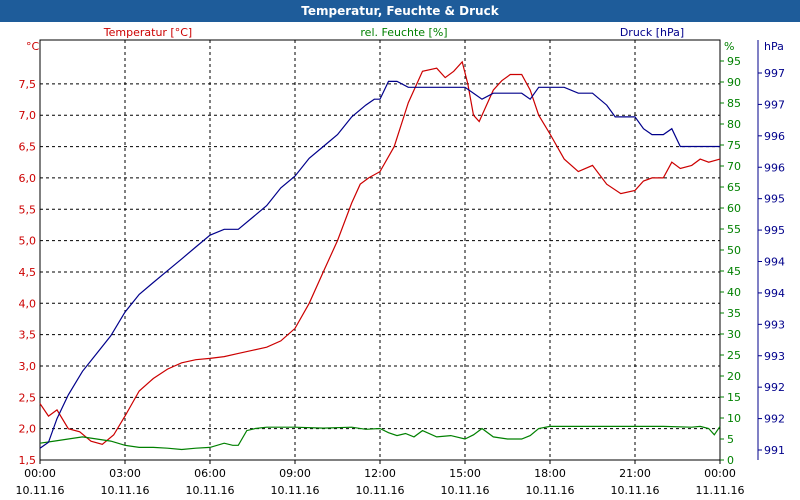 Image resolution: width=800 pixels, height=500 pixels. Describe the element at coordinates (295, 490) in the screenshot. I see `date-tick-label-3: 10.11.16` at that location.